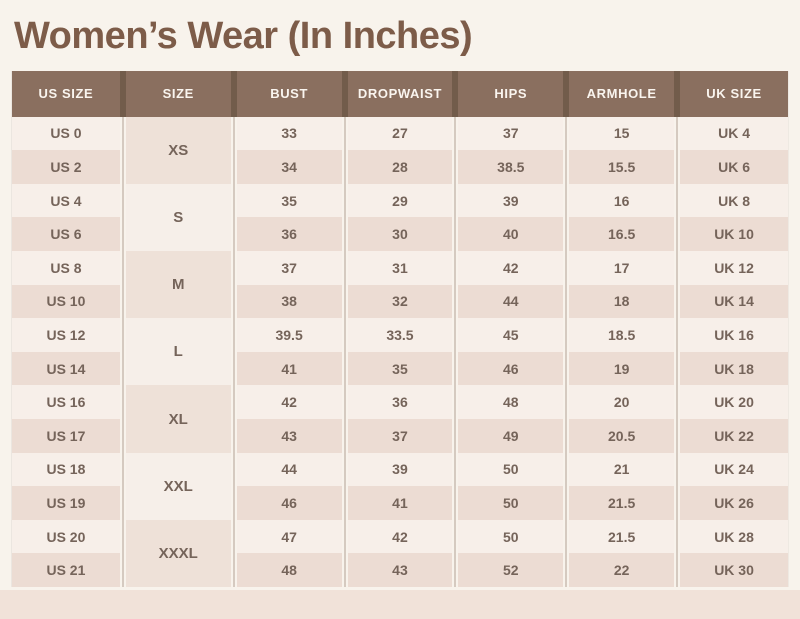 This screenshot has height=619, width=800. I want to click on table-row: US 14 41 35 46 19 UK 18, so click(400, 368).